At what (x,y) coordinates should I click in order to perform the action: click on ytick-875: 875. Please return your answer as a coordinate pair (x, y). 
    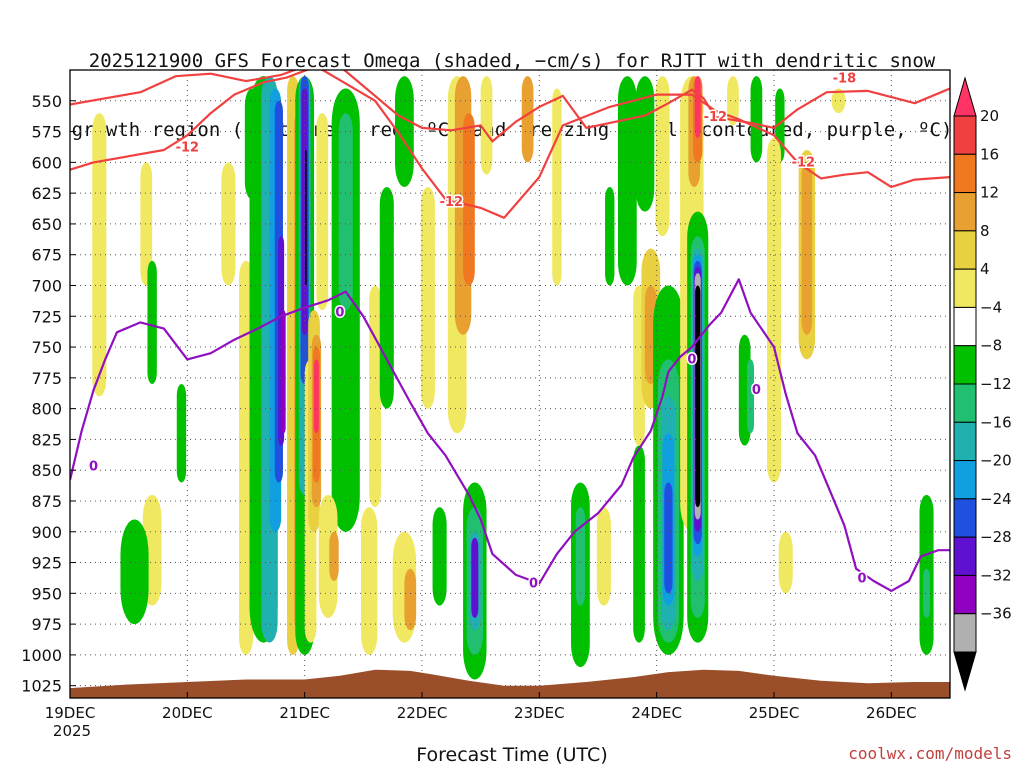
    Looking at the image, I should click on (46, 501).